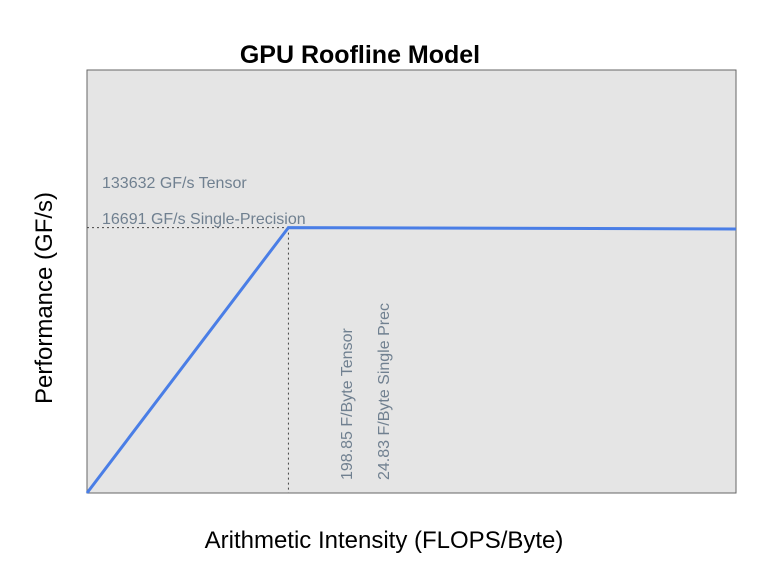 The width and height of the screenshot is (774, 574). Describe the element at coordinates (44, 298) in the screenshot. I see `y-axis-label: Performance (GF/s)` at that location.